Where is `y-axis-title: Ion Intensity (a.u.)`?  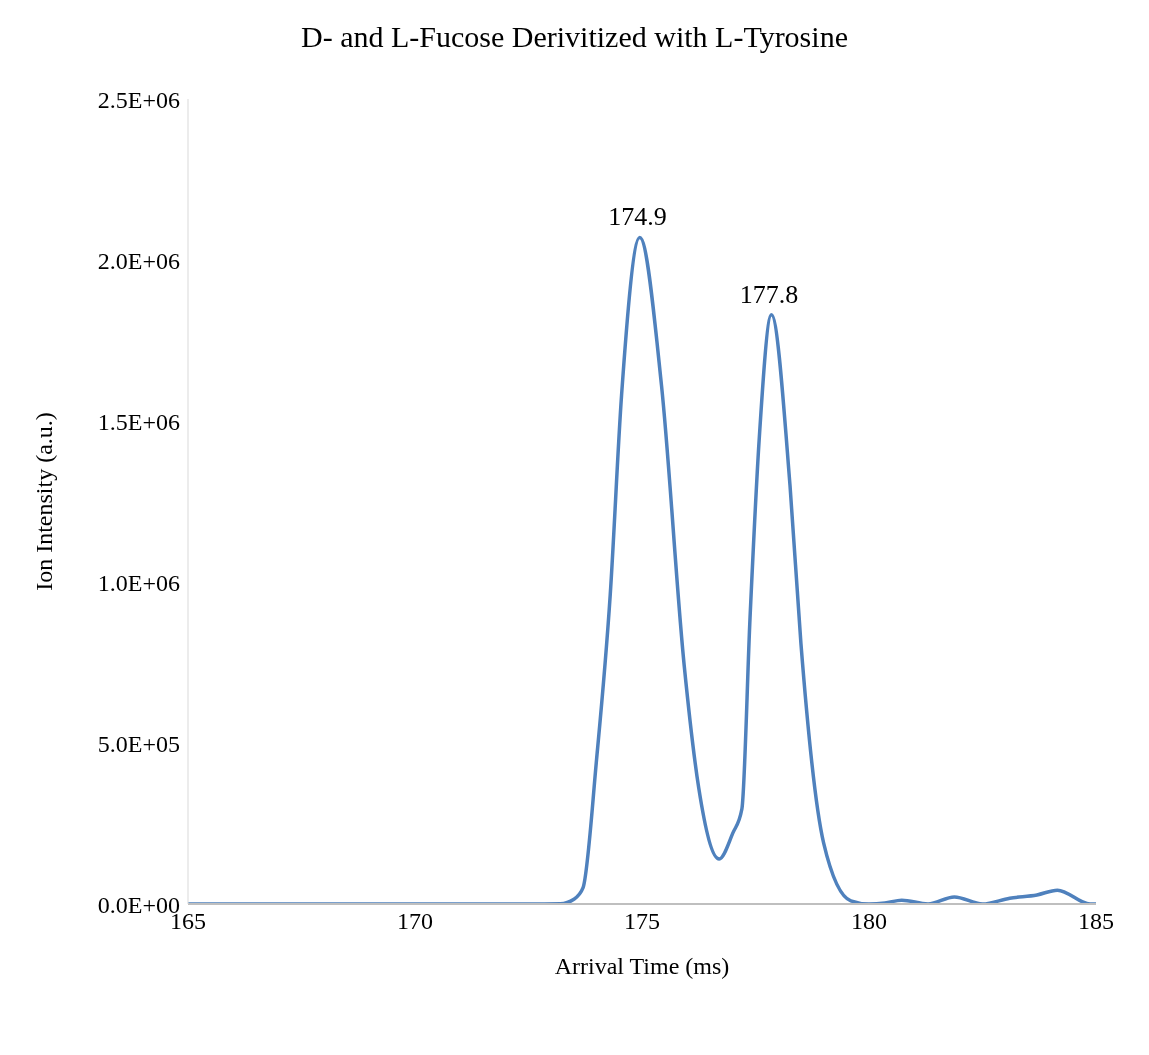 y-axis-title: Ion Intensity (a.u.) is located at coordinates (43, 501).